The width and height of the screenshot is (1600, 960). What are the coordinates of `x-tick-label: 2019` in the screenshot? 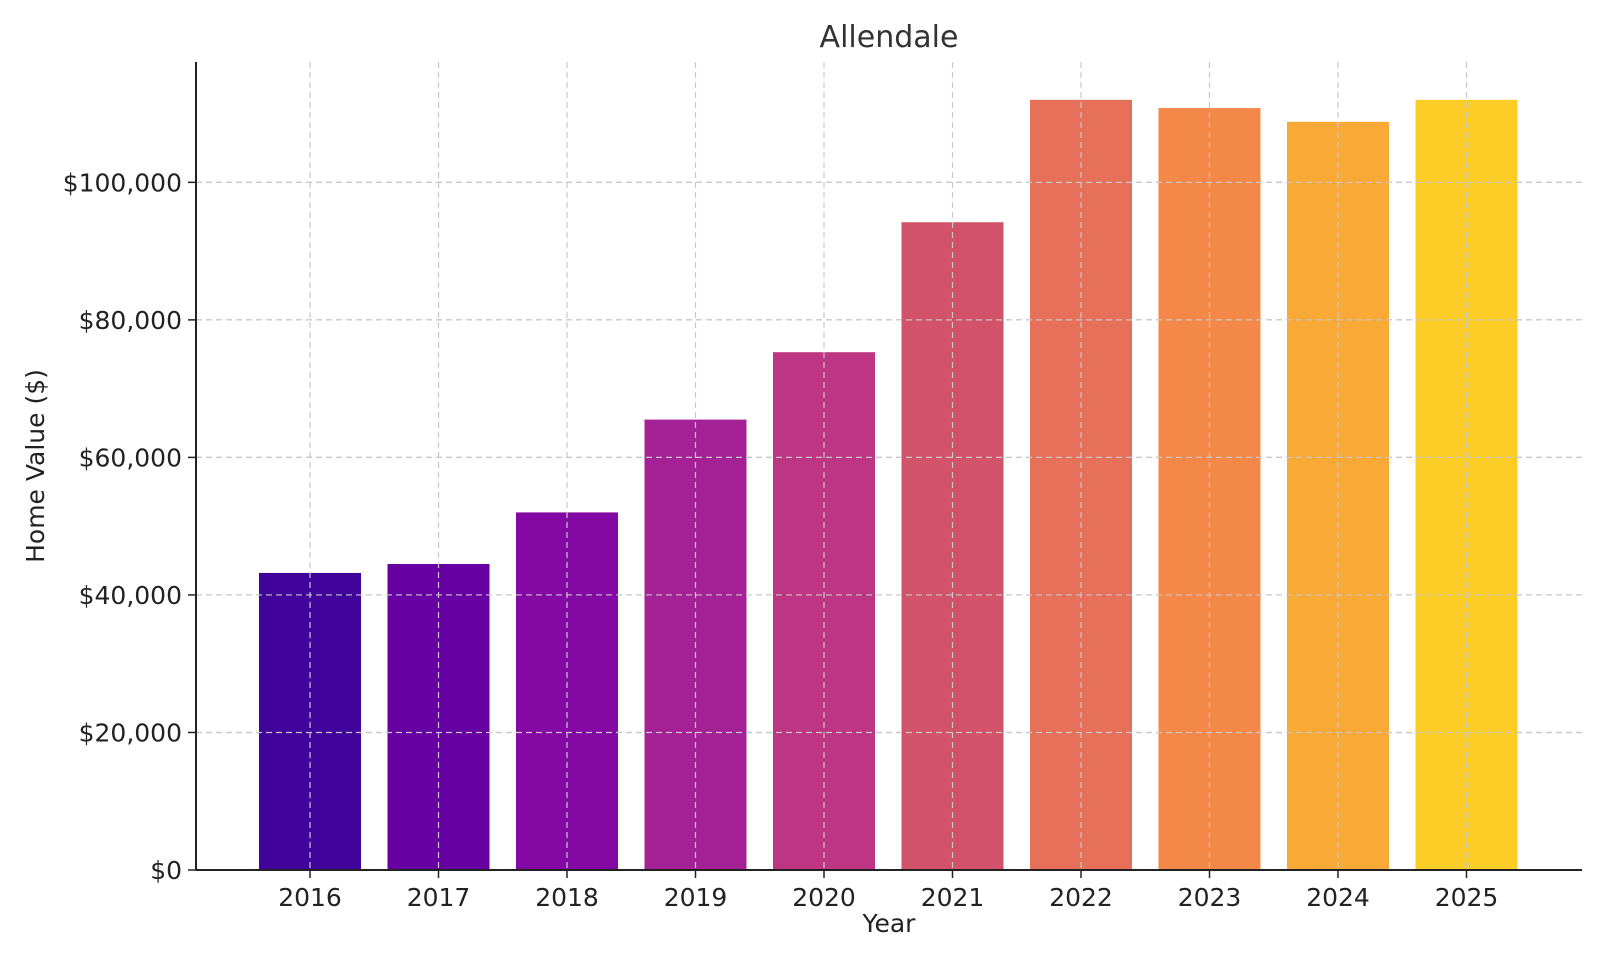 It's located at (696, 897).